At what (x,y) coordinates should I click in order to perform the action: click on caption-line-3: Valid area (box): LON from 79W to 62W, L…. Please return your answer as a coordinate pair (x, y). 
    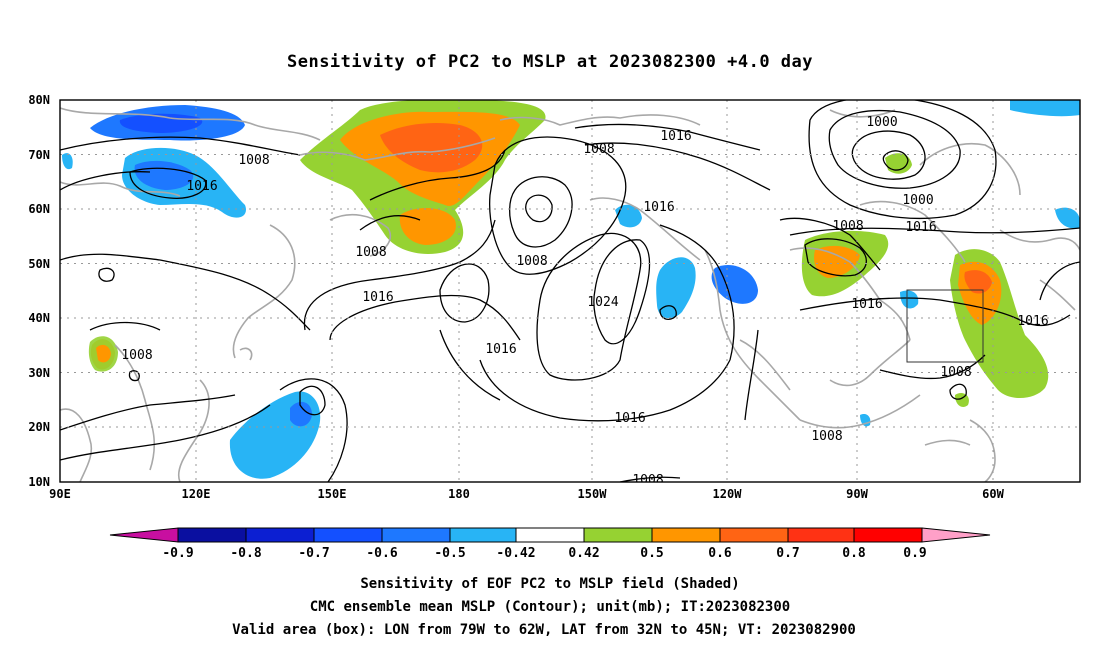
    Looking at the image, I should click on (544, 630).